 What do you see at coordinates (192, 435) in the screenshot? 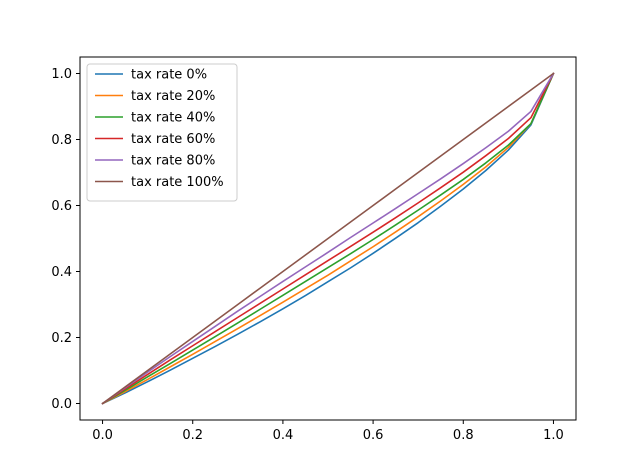
I see `x-tick-label: 0.2` at bounding box center [192, 435].